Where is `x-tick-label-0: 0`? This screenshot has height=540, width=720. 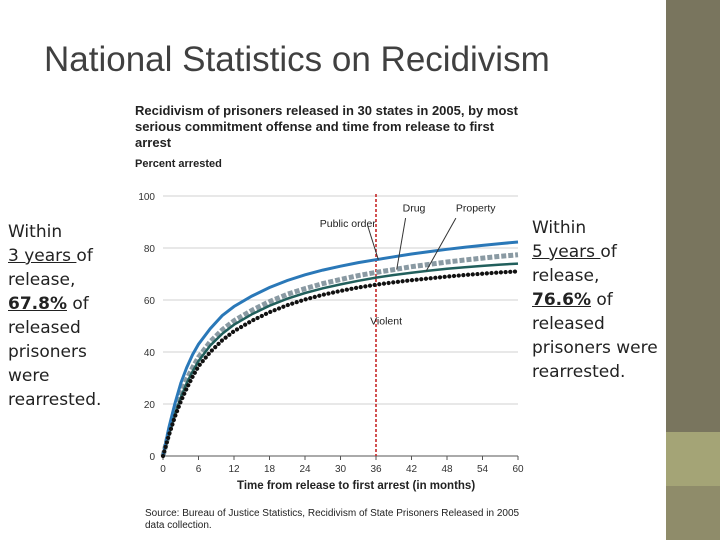
x-tick-label-0: 0 is located at coordinates (163, 469).